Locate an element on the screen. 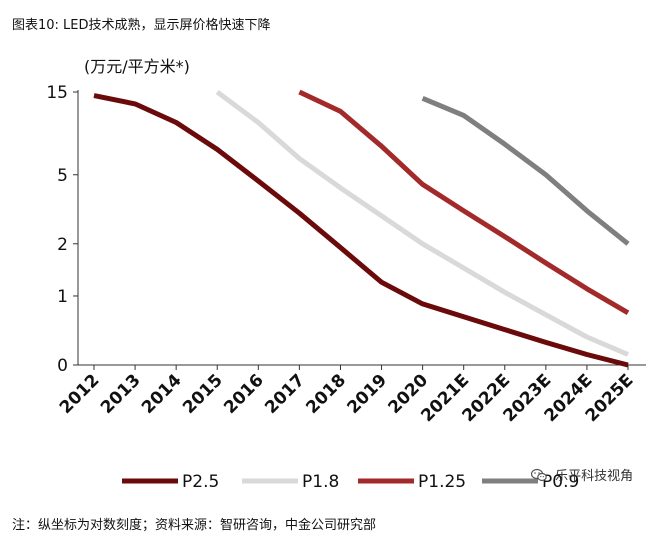 This screenshot has height=543, width=672. source-note: 注：纵坐标为对数刻度；资料来源：智研咨询，中金公司研究部 is located at coordinates (194, 525).